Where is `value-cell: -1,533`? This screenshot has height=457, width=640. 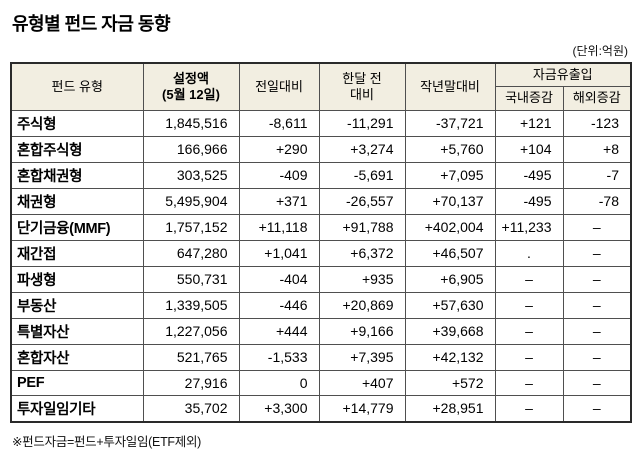 value-cell: -1,533 is located at coordinates (279, 357).